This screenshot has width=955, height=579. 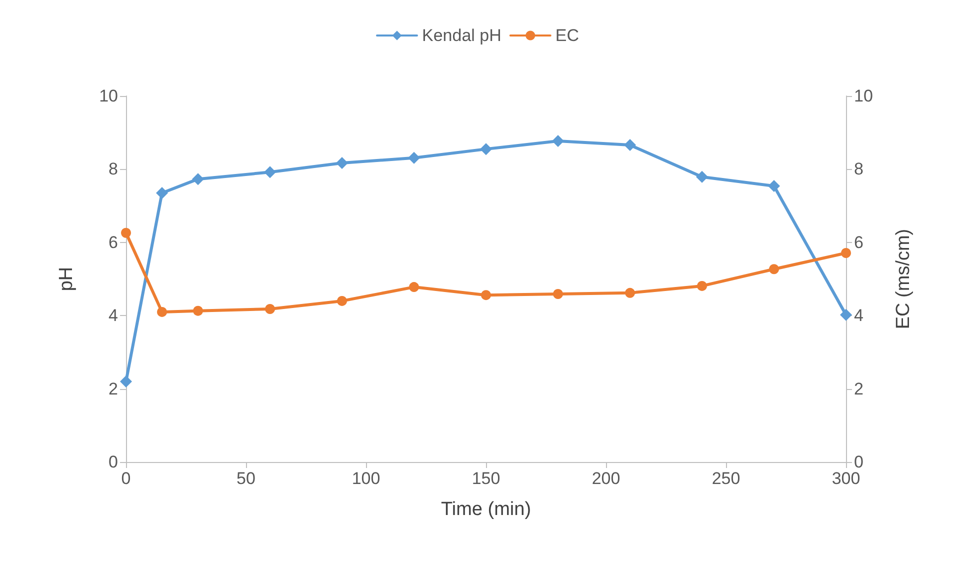 I want to click on legend-label: EC, so click(x=567, y=35).